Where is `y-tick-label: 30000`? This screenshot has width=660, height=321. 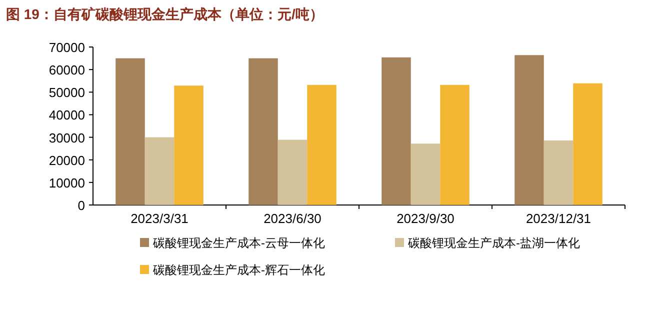
y-tick-label: 30000 is located at coordinates (66, 138).